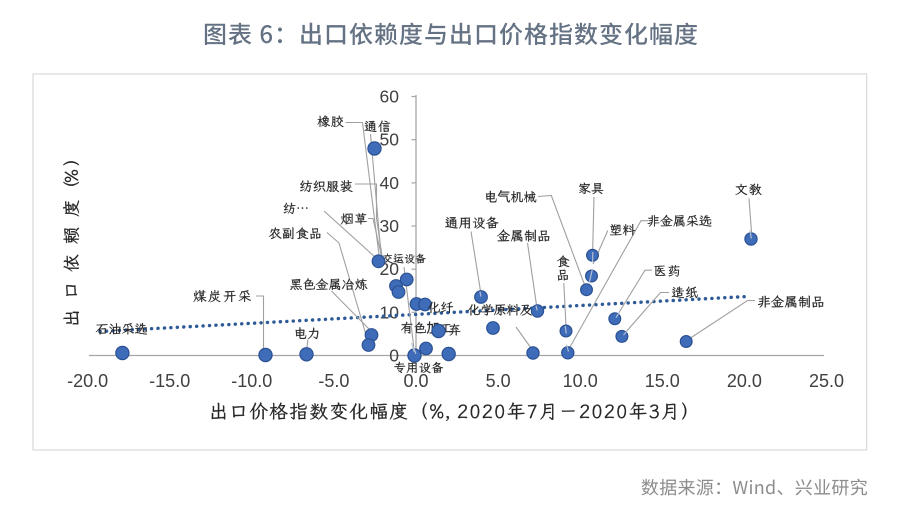  What do you see at coordinates (455, 411) in the screenshot?
I see `svg-text: 出口价格指数变化幅度（%, 2020年7月－2020年3月）` at bounding box center [455, 411].